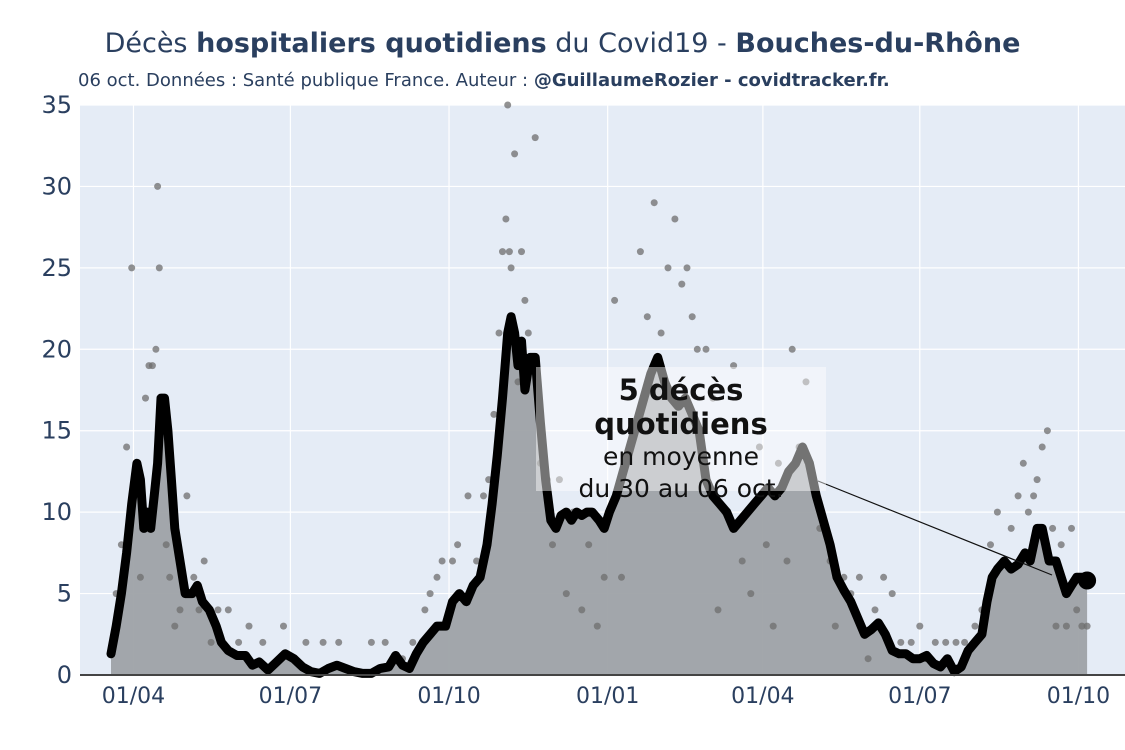 The height and width of the screenshot is (750, 1125). What do you see at coordinates (641, 43) in the screenshot?
I see `title-part: du Covid19 -` at bounding box center [641, 43].